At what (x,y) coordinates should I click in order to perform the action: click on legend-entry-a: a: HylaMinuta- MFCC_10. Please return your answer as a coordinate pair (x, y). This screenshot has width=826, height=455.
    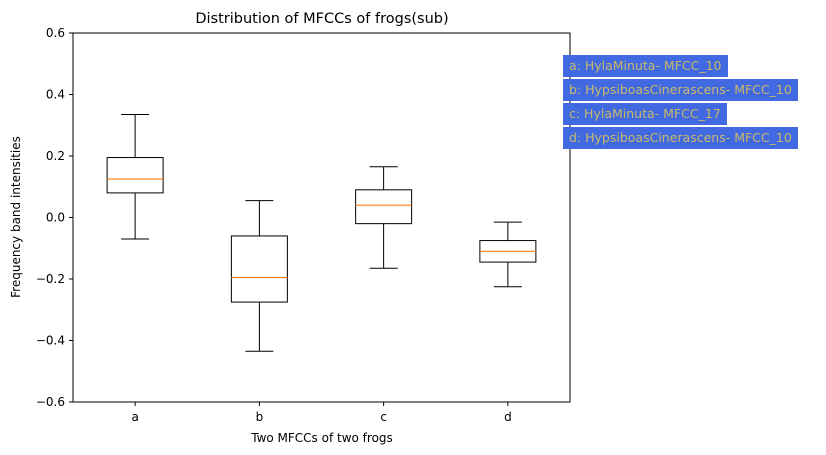
    Looking at the image, I should click on (645, 66).